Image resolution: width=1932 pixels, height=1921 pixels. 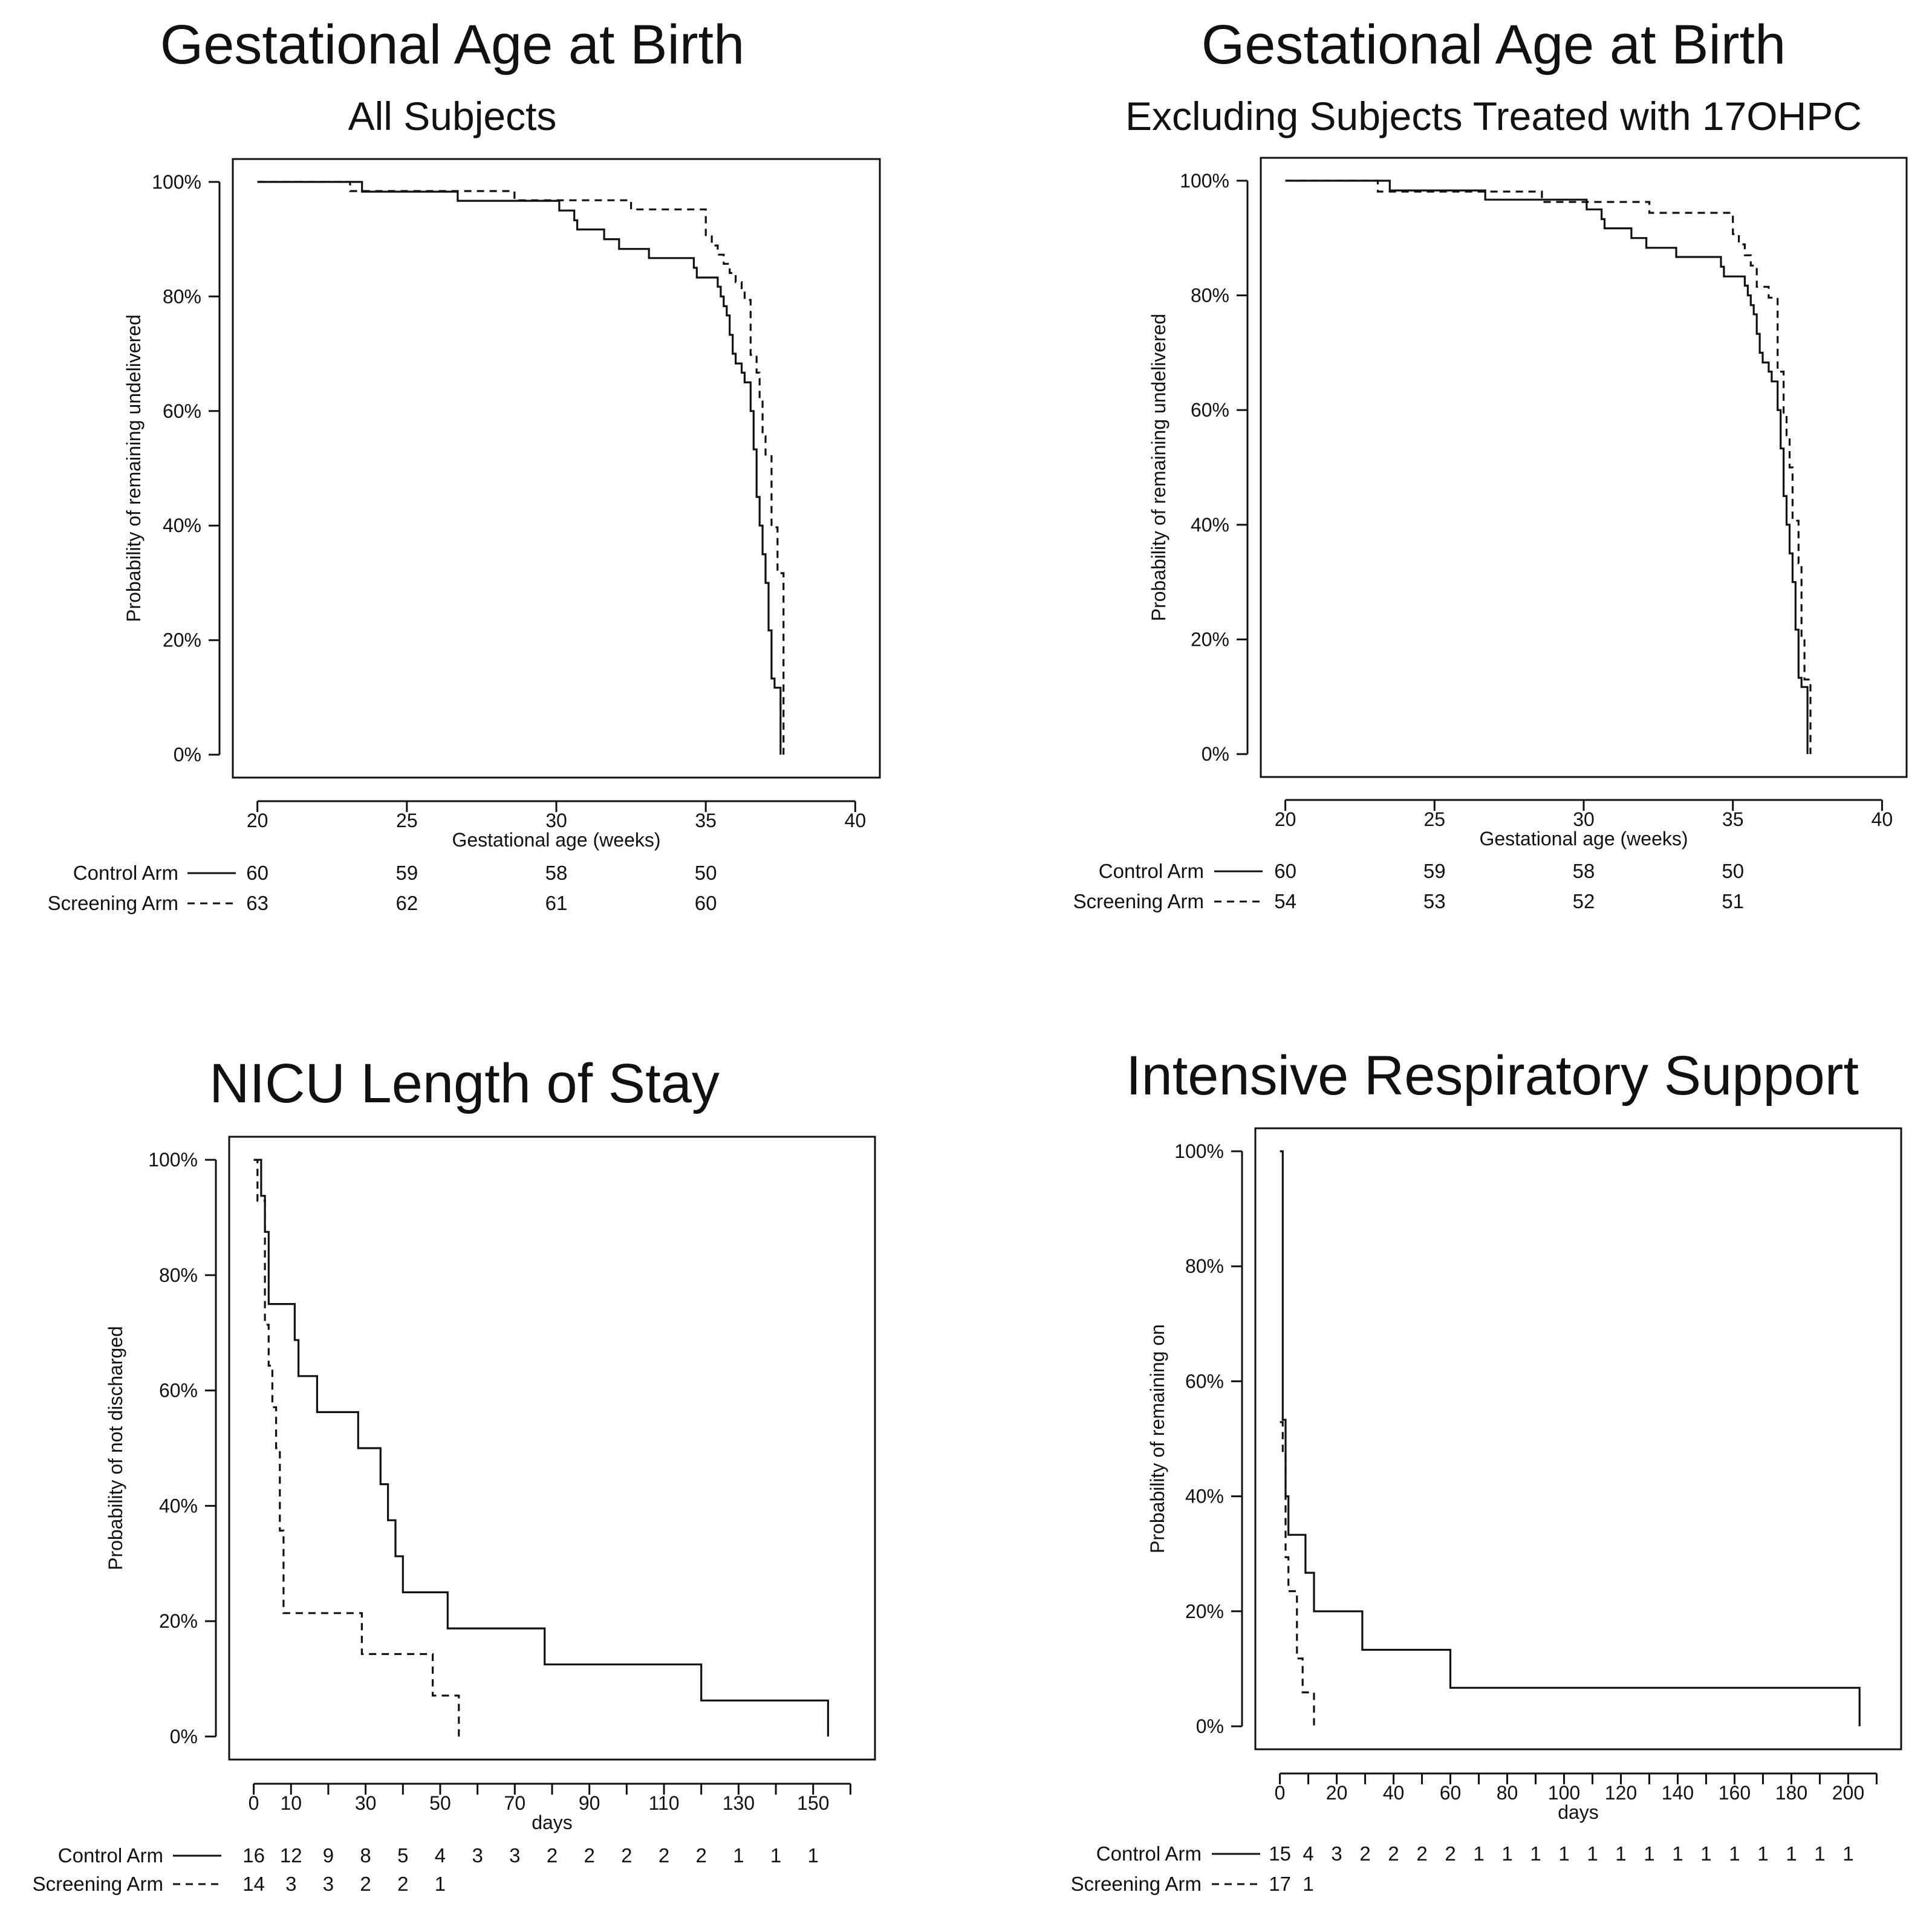 What do you see at coordinates (1158, 468) in the screenshot?
I see `y-axis-label: Probability of remaining undelivered` at bounding box center [1158, 468].